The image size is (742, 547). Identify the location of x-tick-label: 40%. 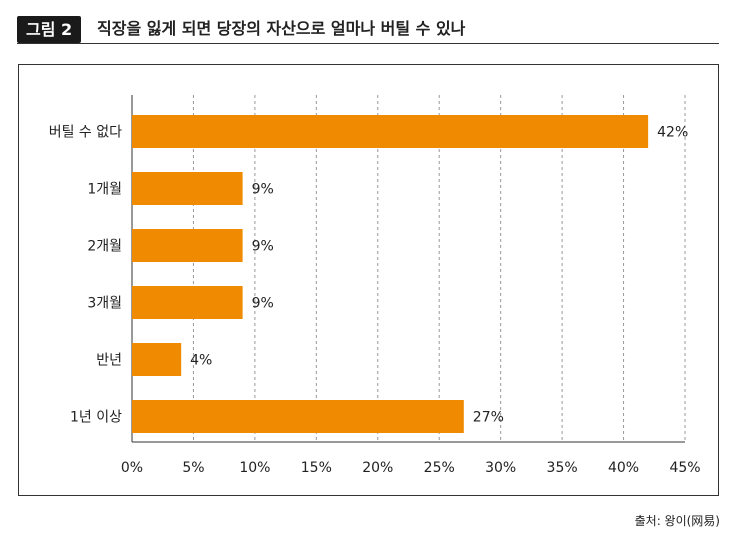
(623, 468).